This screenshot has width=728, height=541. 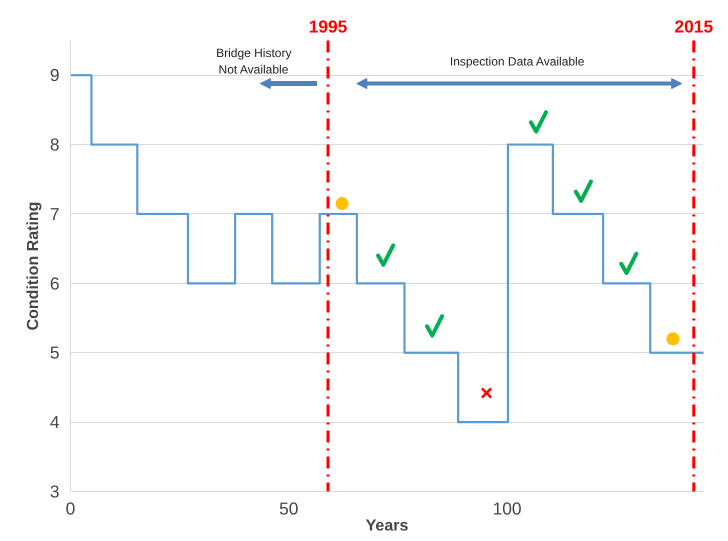 What do you see at coordinates (33, 266) in the screenshot?
I see `y-axis-title: Condition Rating` at bounding box center [33, 266].